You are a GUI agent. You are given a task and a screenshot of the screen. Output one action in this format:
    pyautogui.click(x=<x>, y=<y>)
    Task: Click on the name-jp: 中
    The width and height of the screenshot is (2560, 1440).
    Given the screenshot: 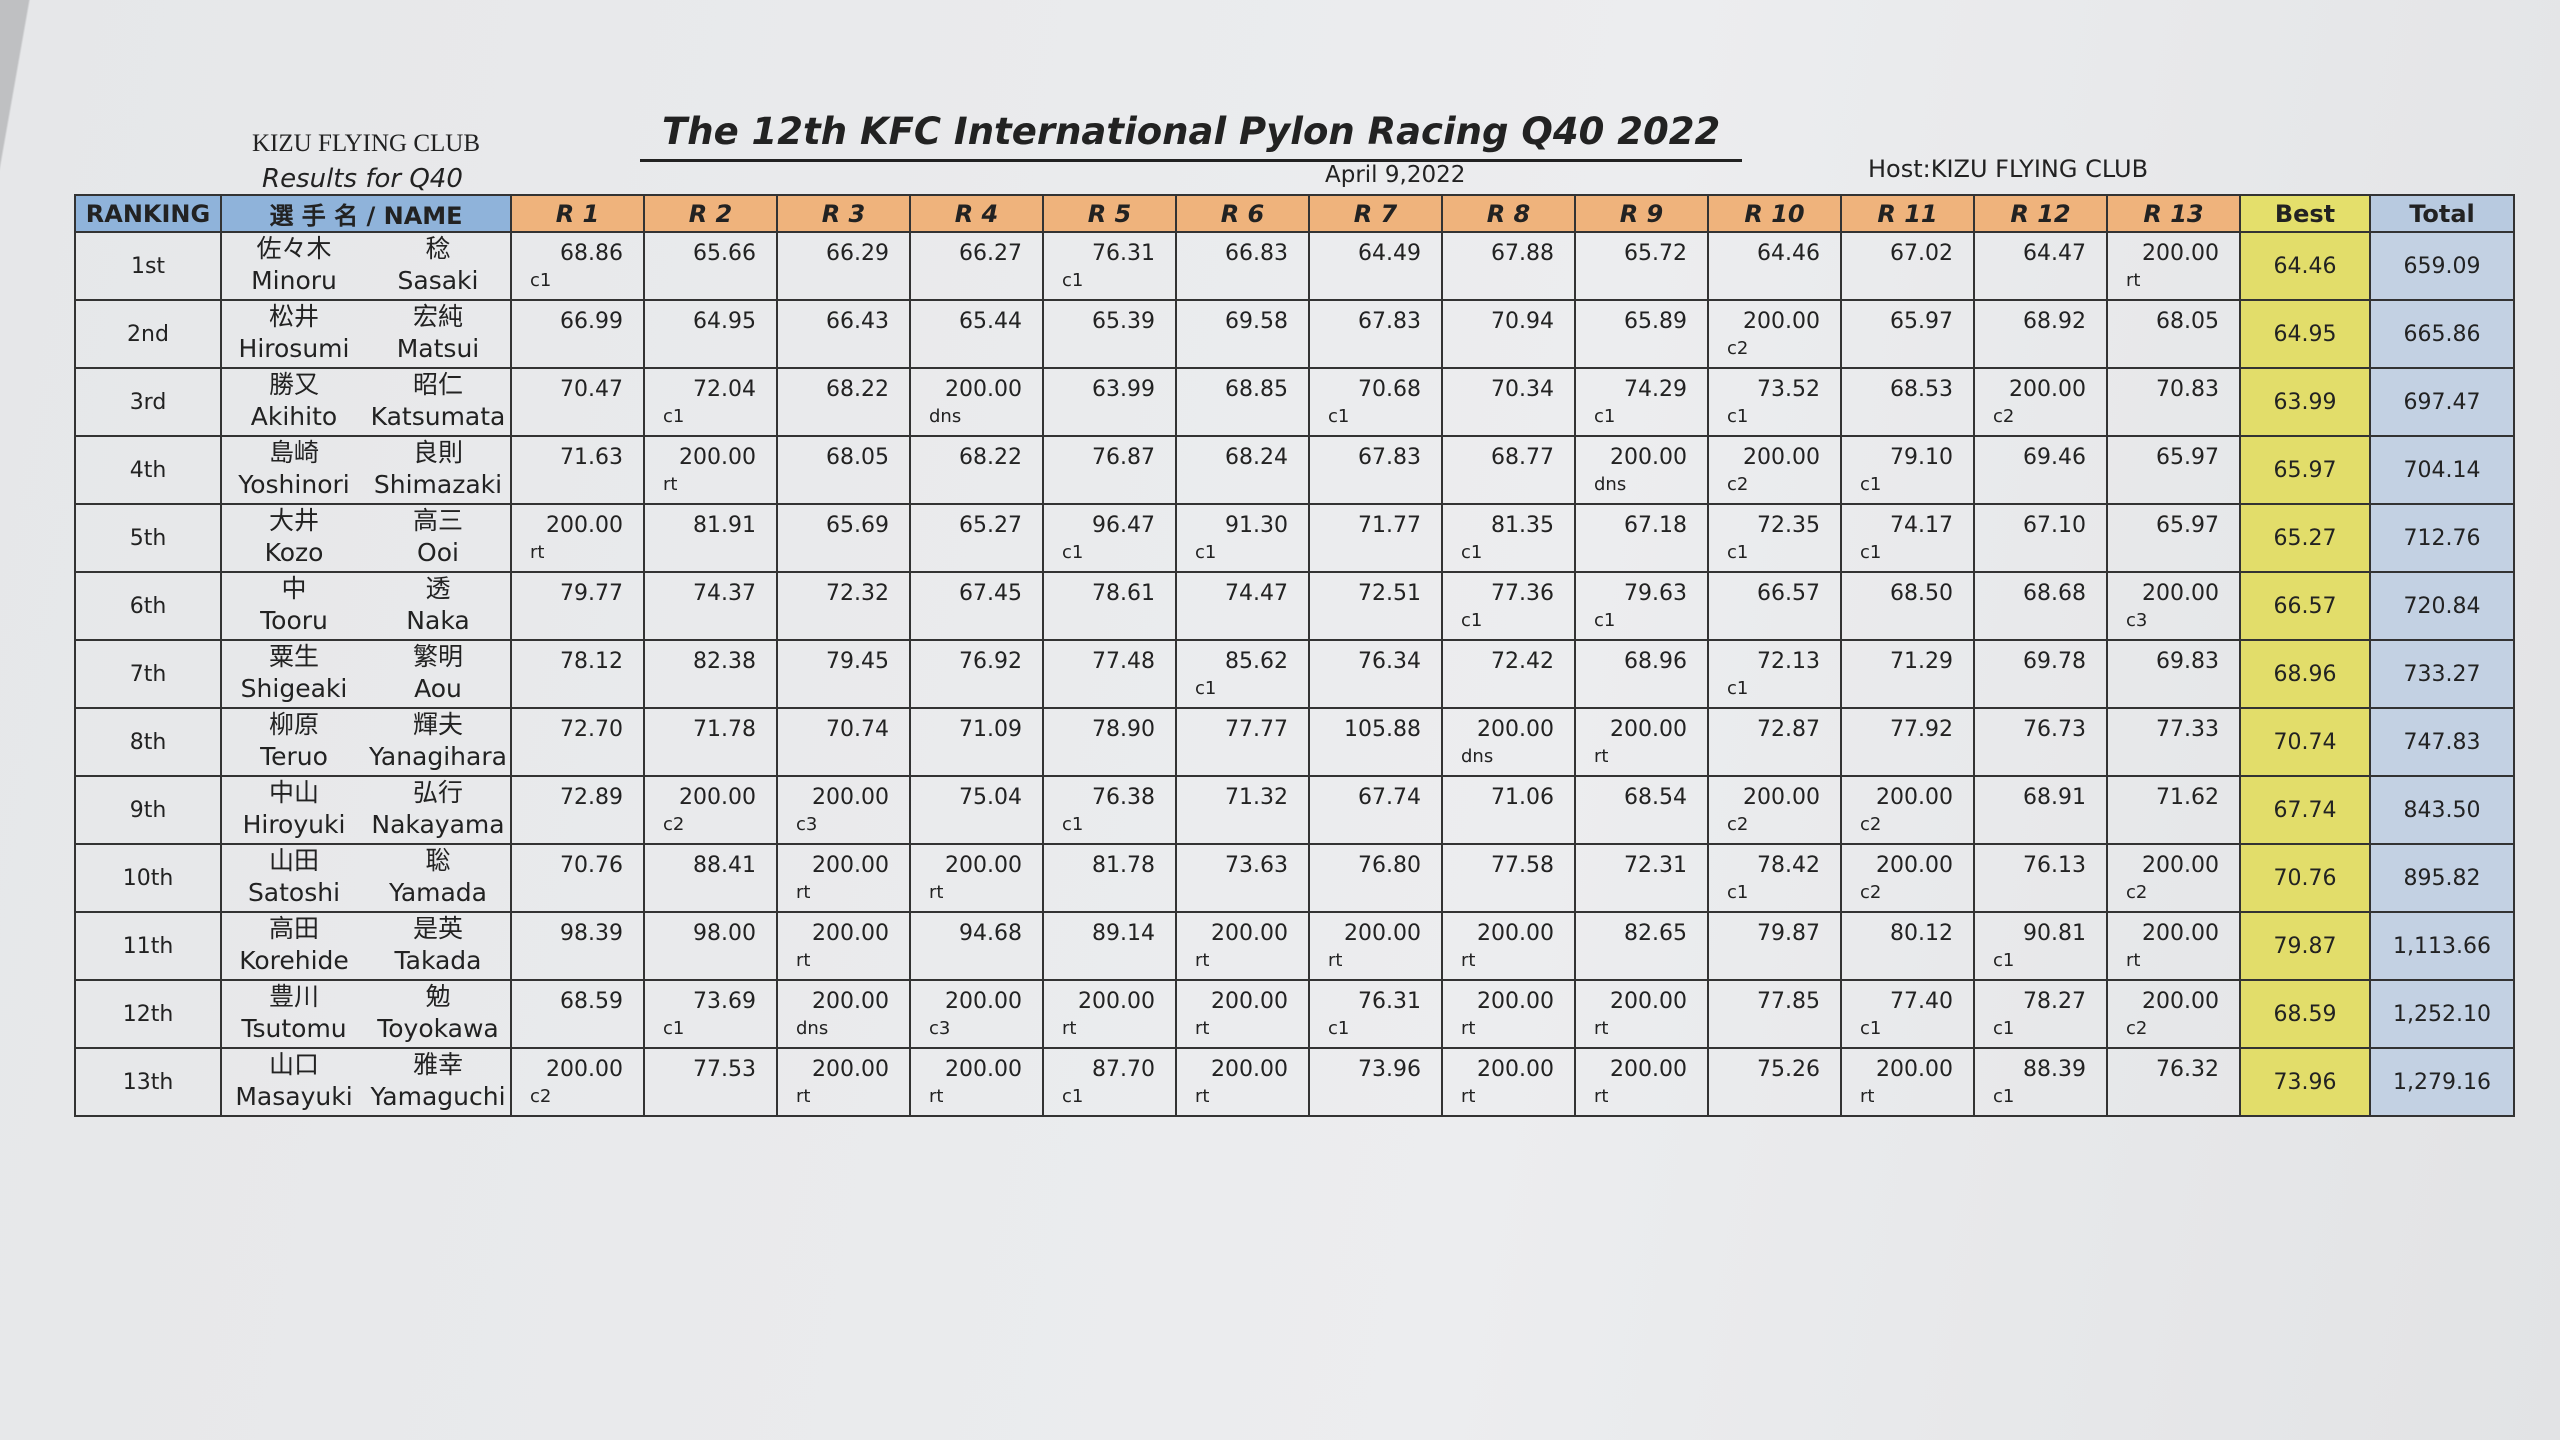 What is the action you would take?
    pyautogui.click(x=294, y=588)
    